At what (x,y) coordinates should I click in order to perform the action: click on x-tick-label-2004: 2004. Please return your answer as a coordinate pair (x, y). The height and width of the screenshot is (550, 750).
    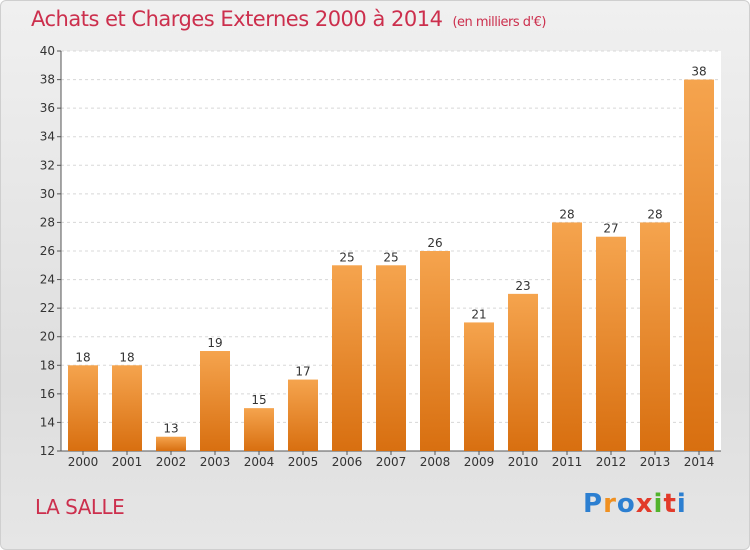
    Looking at the image, I should click on (259, 462).